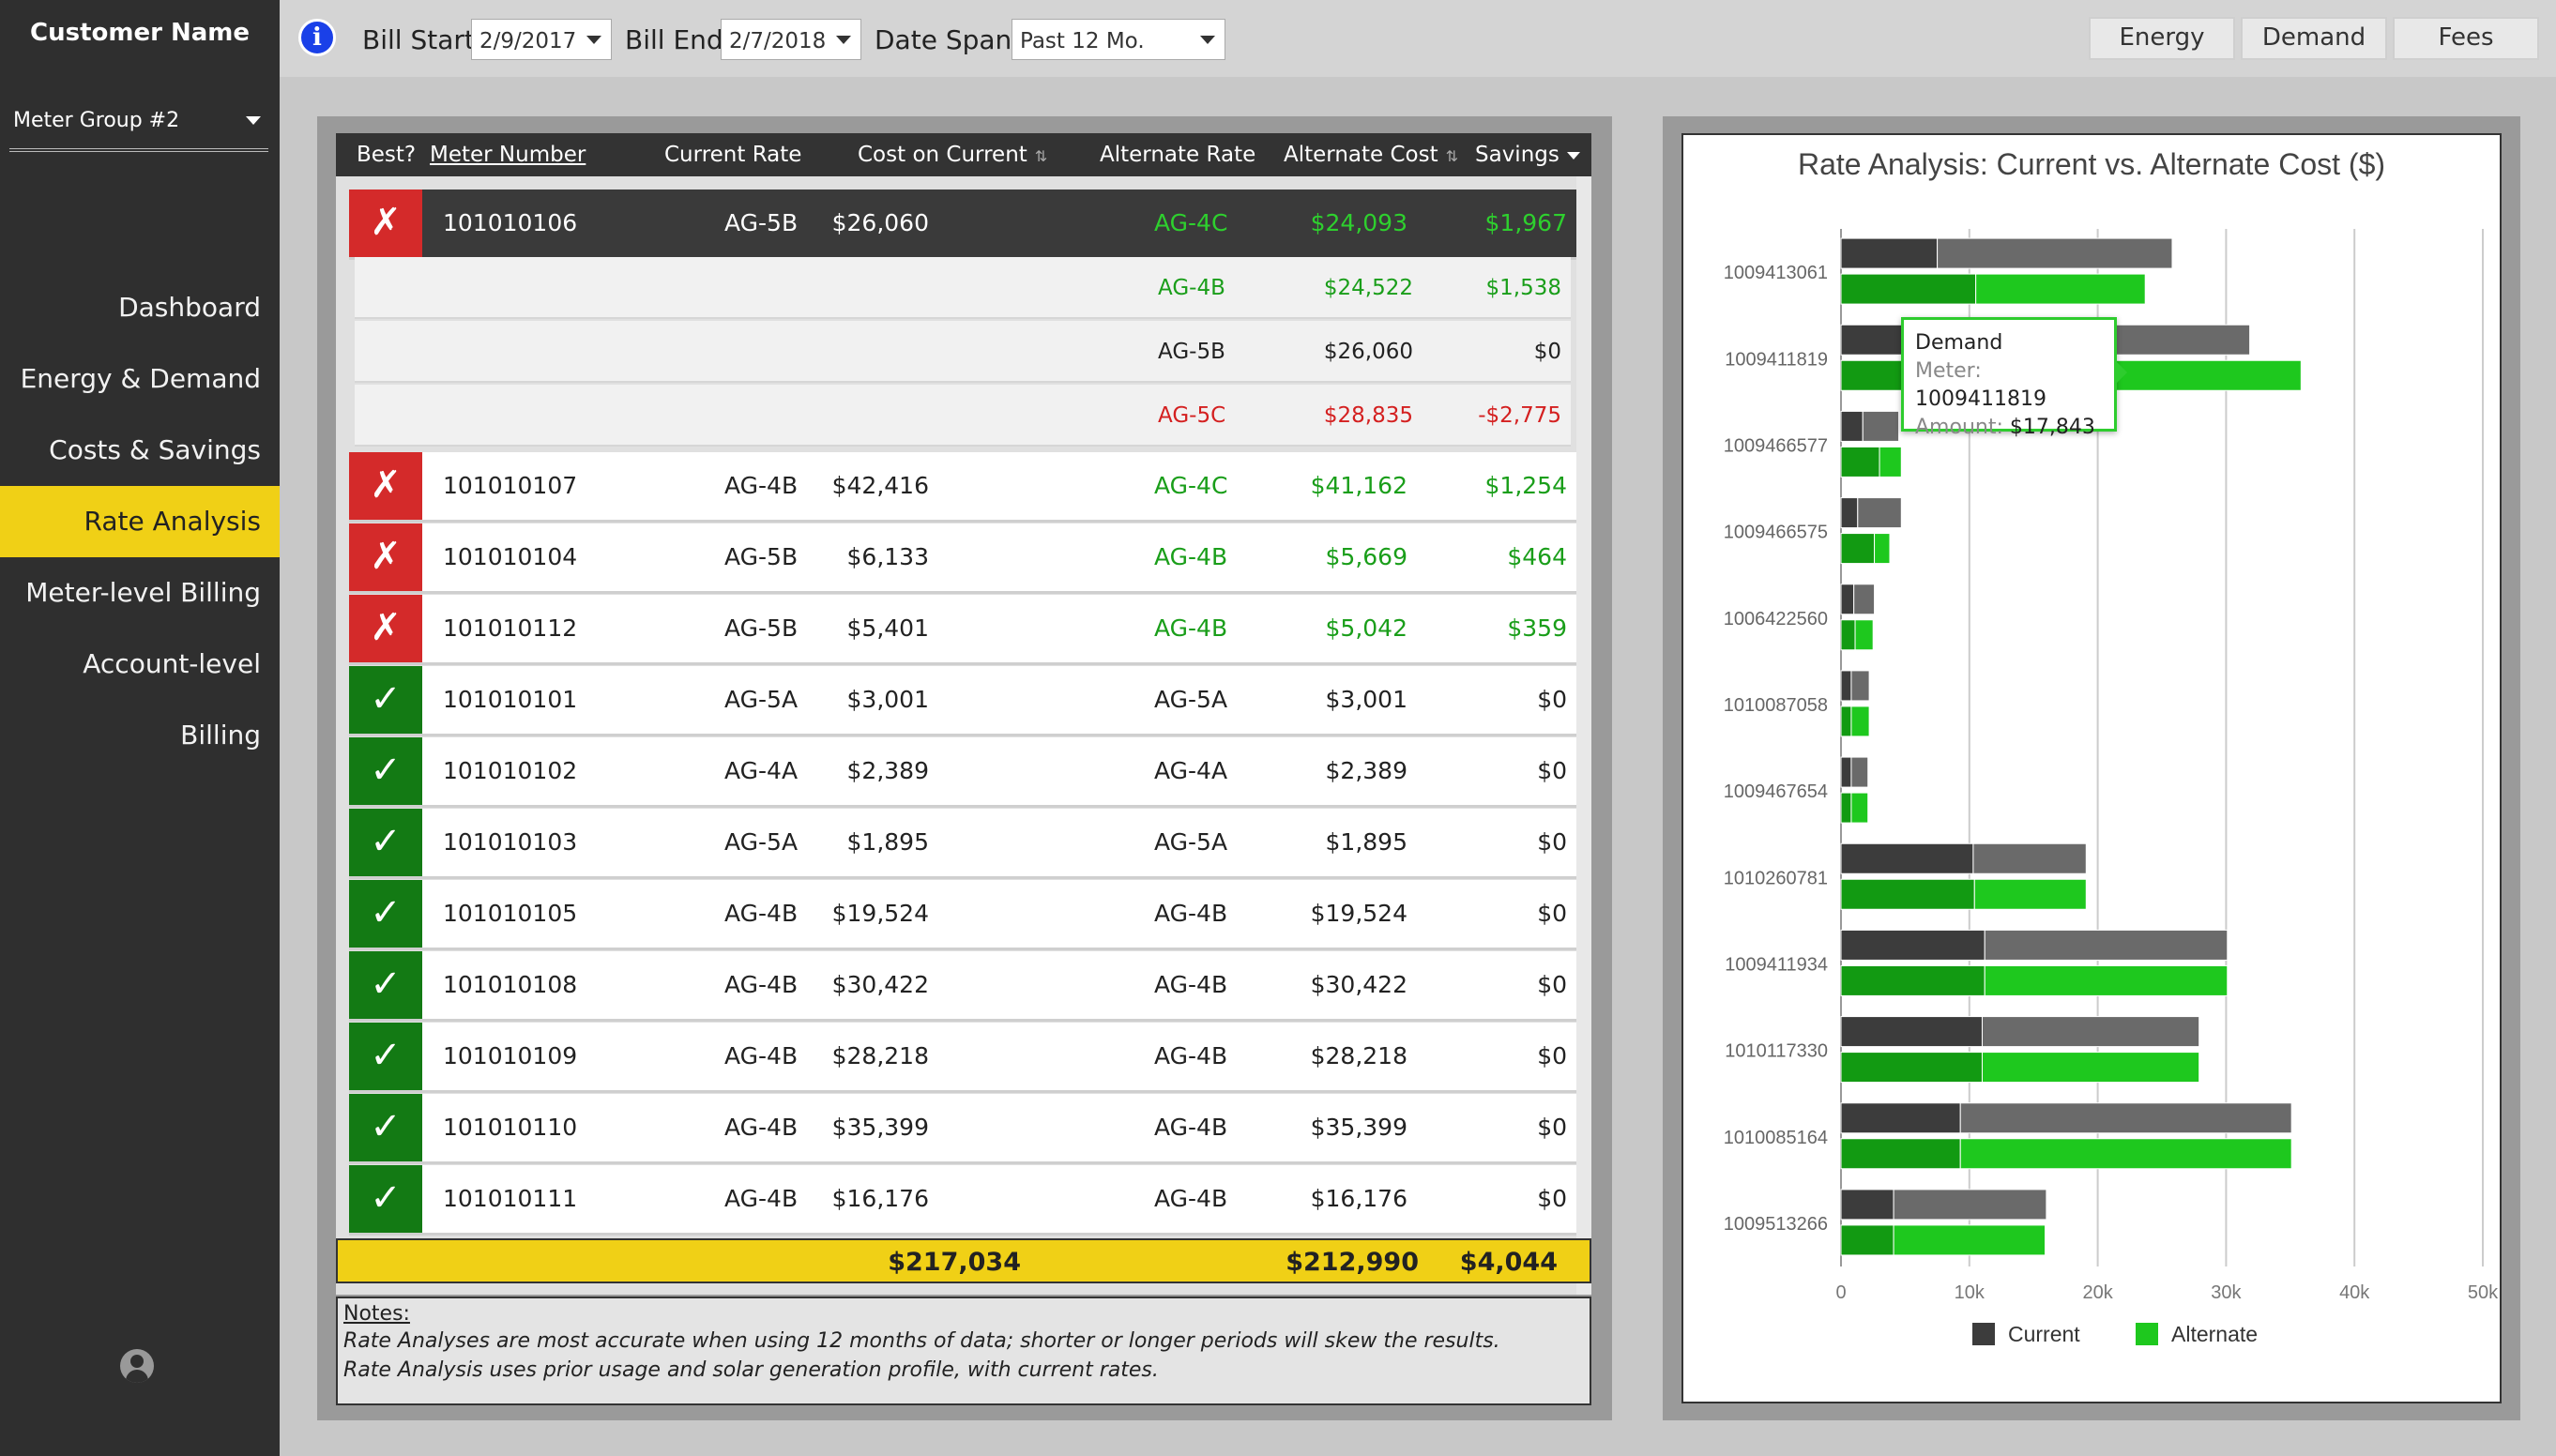 This screenshot has height=1456, width=2556. What do you see at coordinates (511, 984) in the screenshot?
I see `meter-number: 101010108` at bounding box center [511, 984].